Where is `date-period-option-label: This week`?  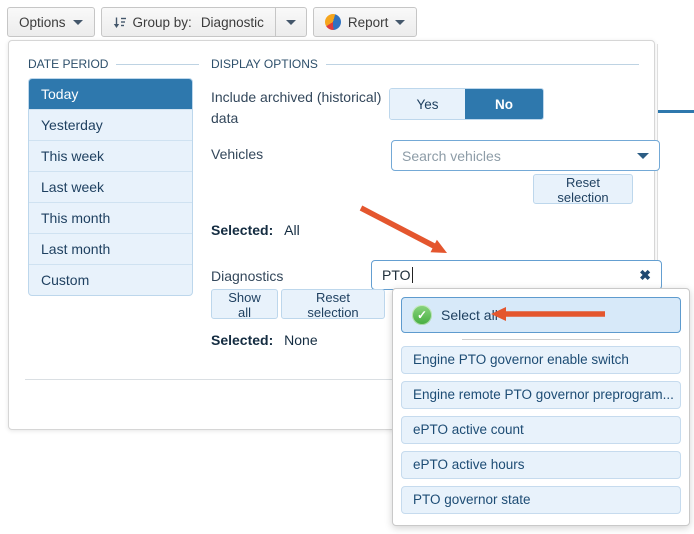 date-period-option-label: This week is located at coordinates (73, 156).